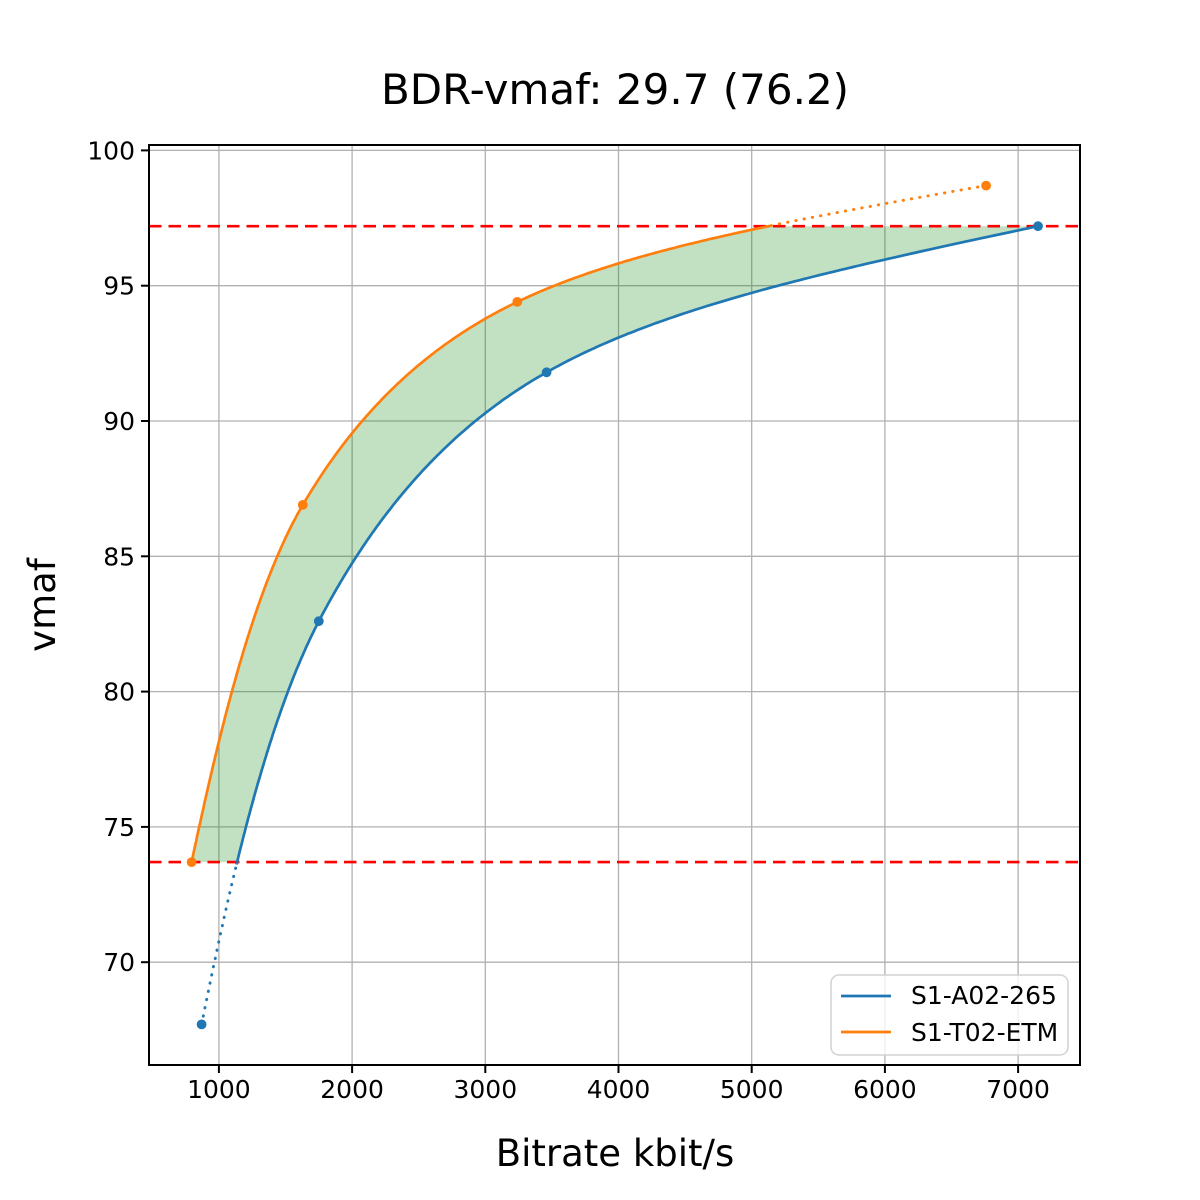  Describe the element at coordinates (119, 692) in the screenshot. I see `y-tick-label: 80` at that location.